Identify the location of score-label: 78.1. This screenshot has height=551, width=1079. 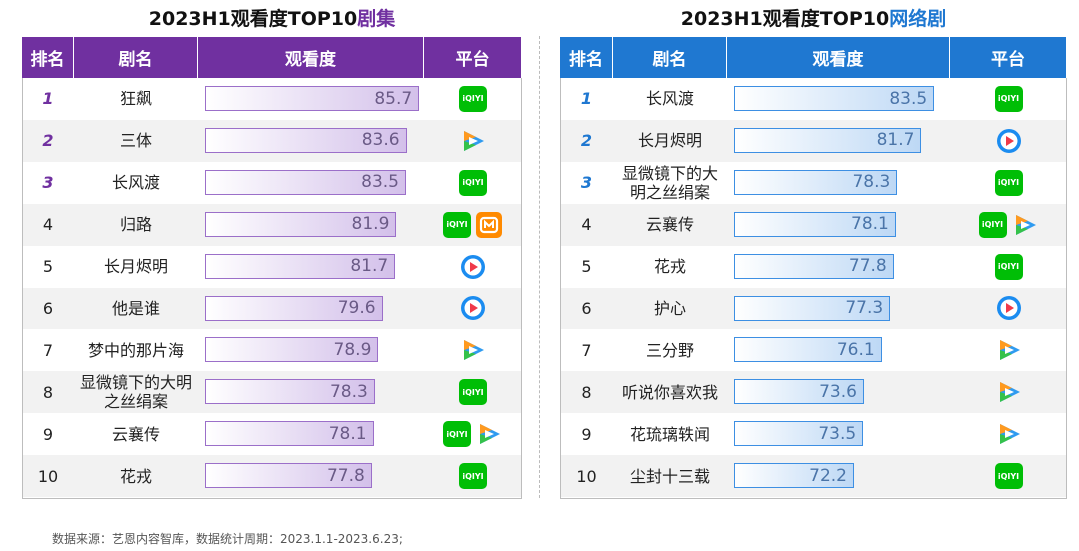
(870, 224).